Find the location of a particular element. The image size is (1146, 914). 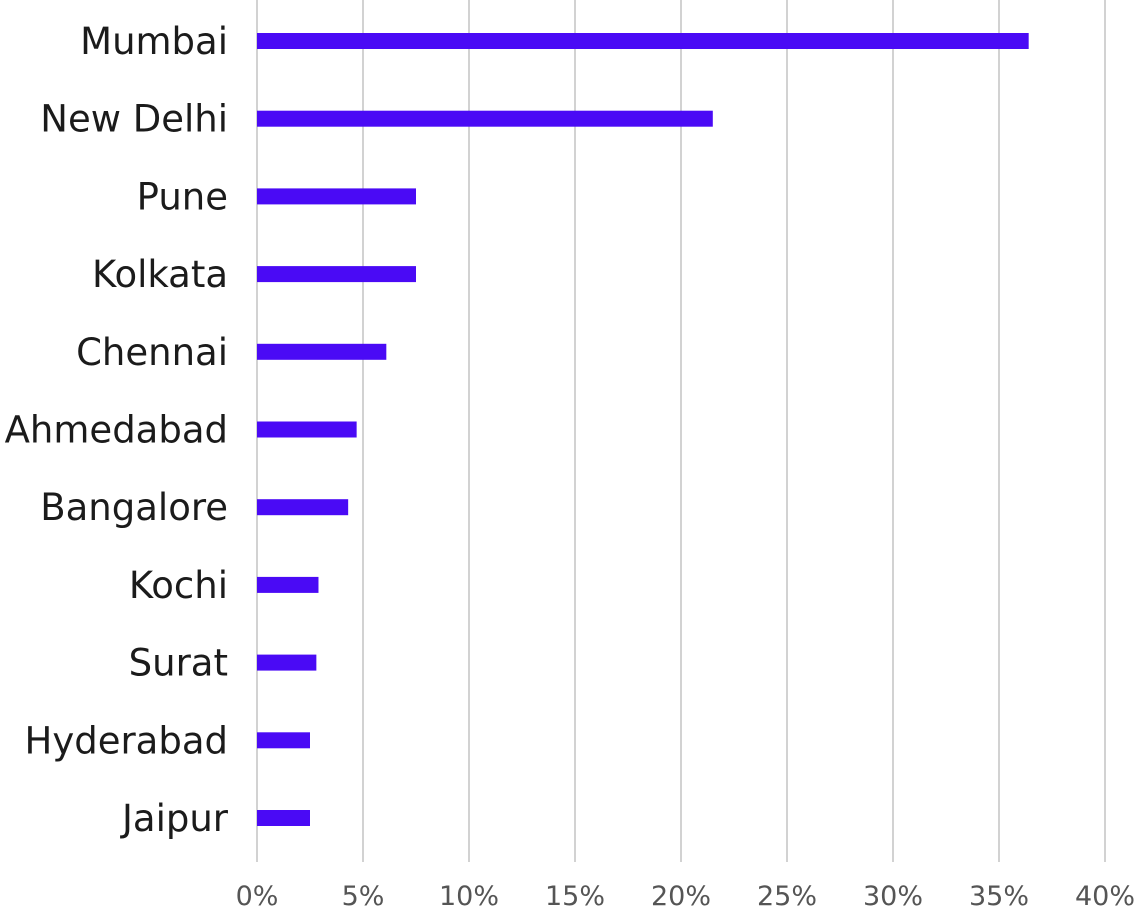

bar-jaipur is located at coordinates (283, 818).